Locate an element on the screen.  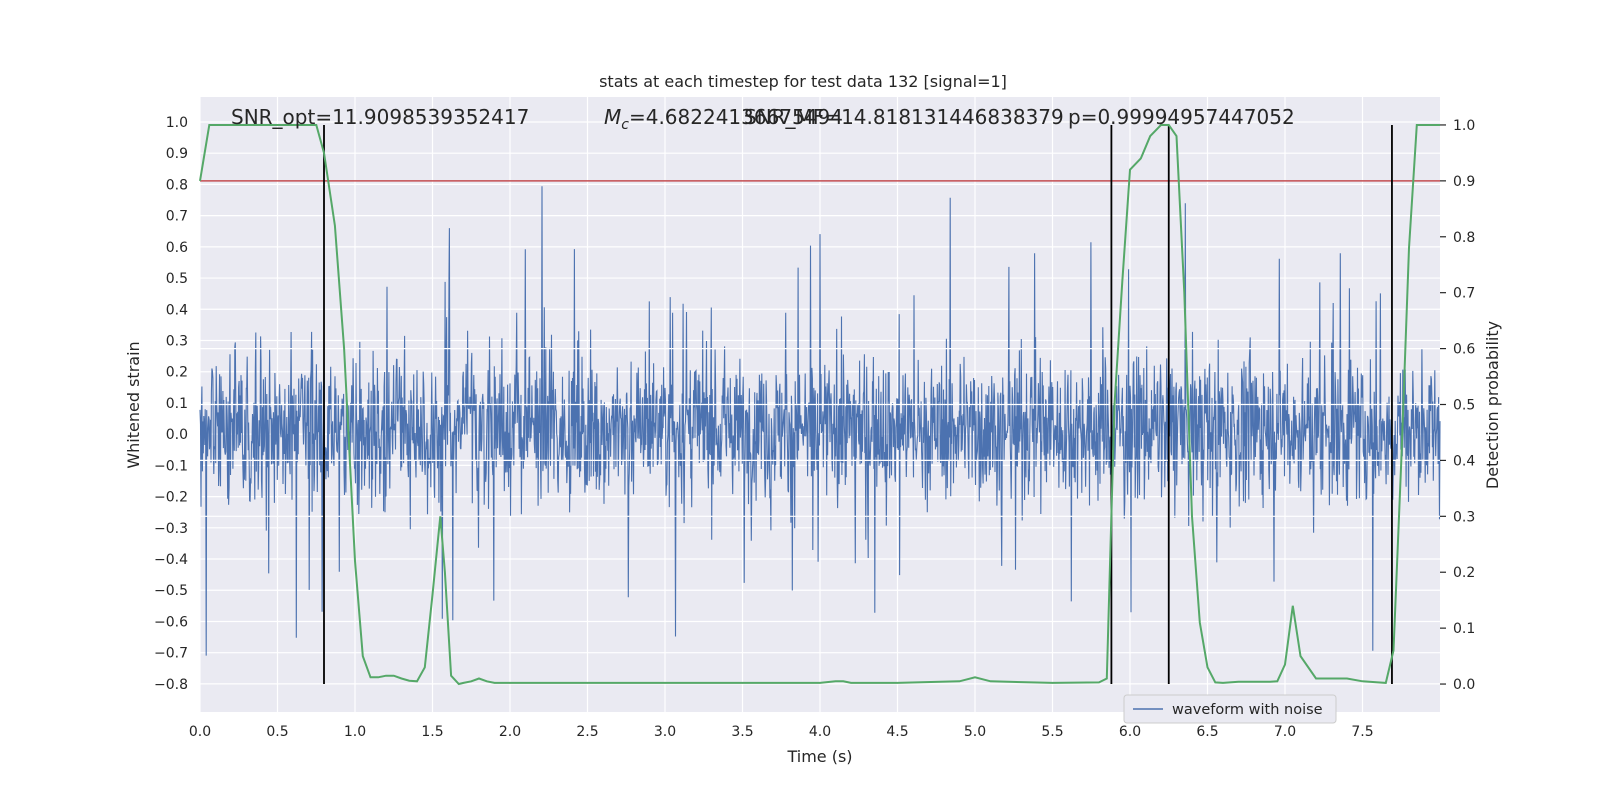
y-left-tick-label: −0.3 is located at coordinates (171, 529).